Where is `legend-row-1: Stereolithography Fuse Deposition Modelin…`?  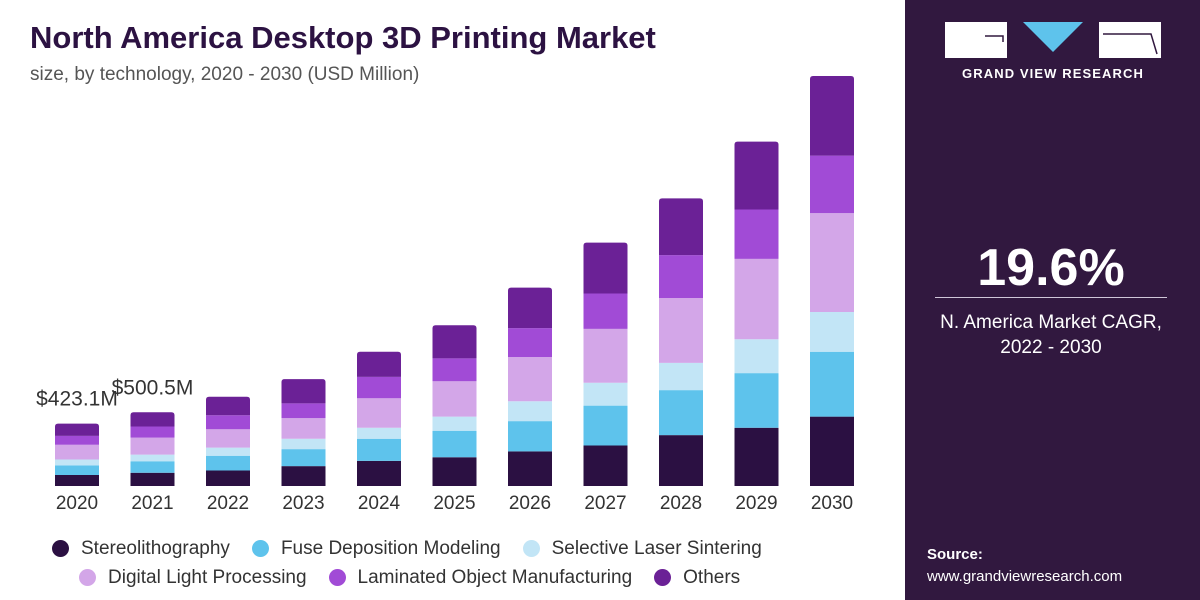
legend-row-1: Stereolithography Fuse Deposition Modelin… is located at coordinates (477, 548).